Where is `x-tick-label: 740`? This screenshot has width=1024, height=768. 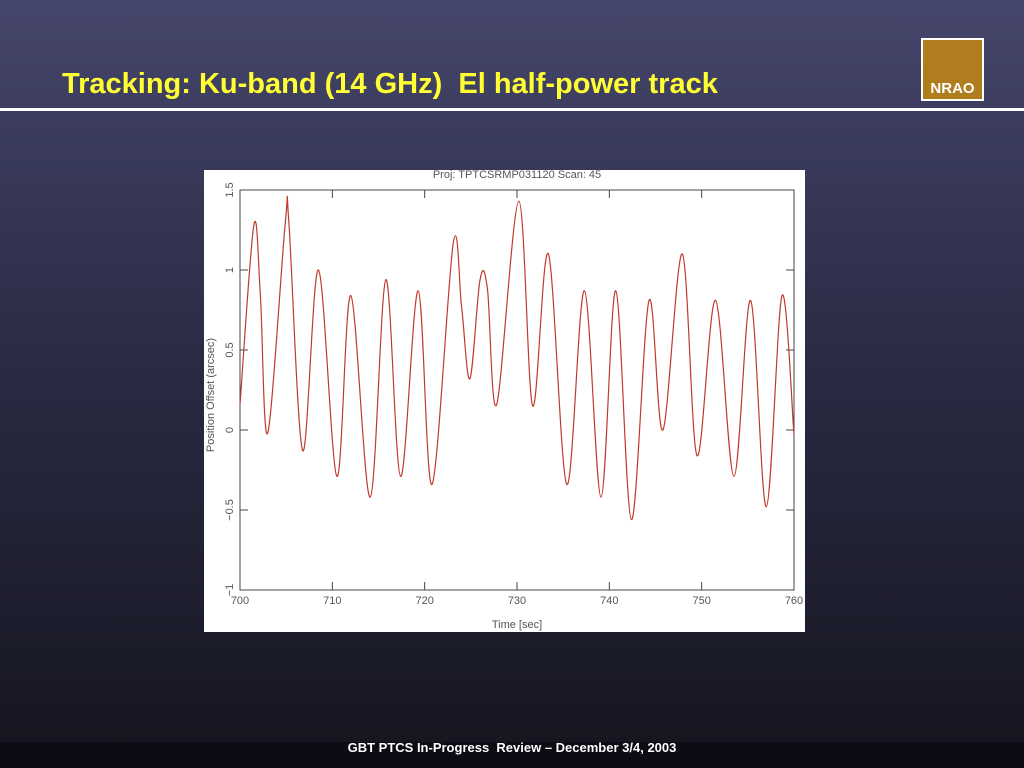
x-tick-label: 740 is located at coordinates (609, 601).